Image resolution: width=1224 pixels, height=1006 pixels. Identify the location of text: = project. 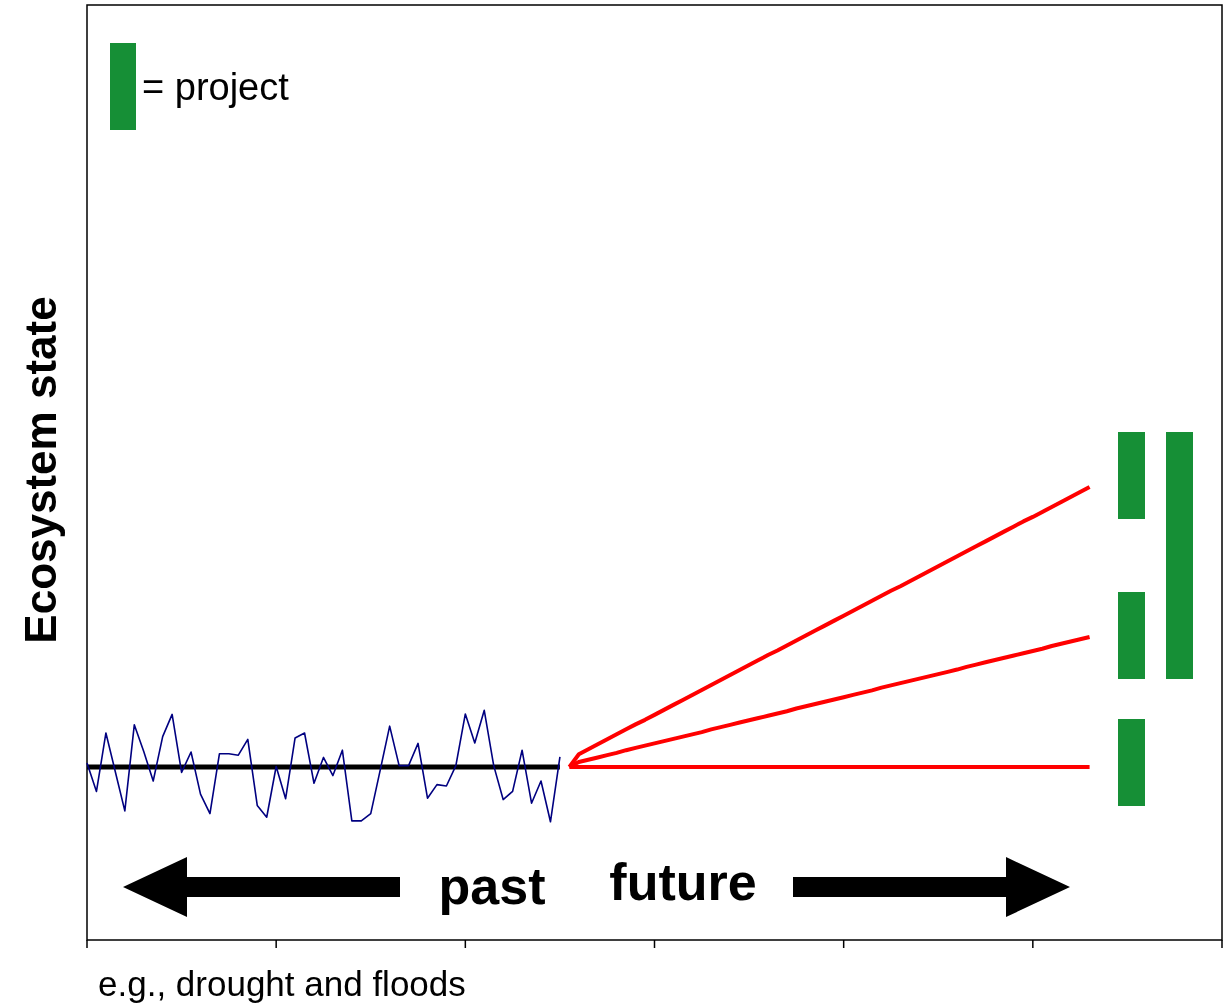
(216, 87).